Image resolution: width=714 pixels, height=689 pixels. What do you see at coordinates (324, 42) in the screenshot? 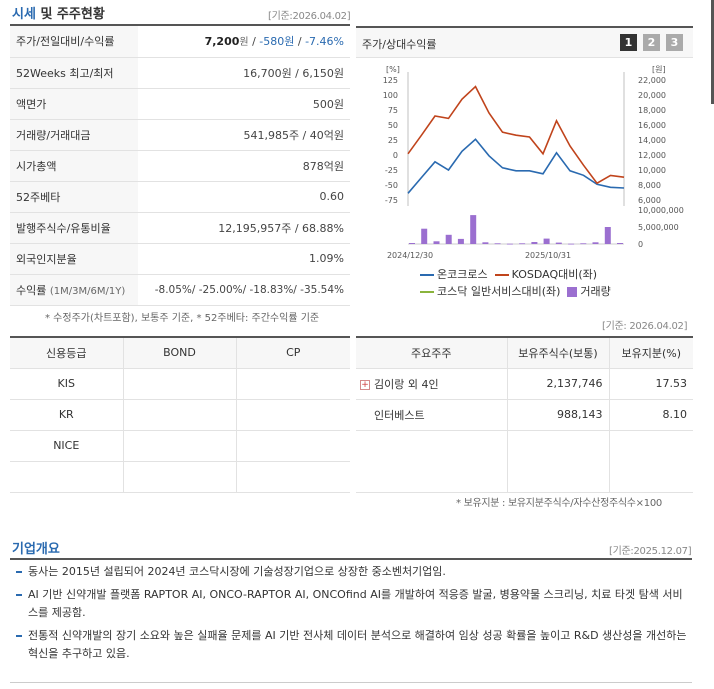
I see `price-rate: -7.46%` at bounding box center [324, 42].